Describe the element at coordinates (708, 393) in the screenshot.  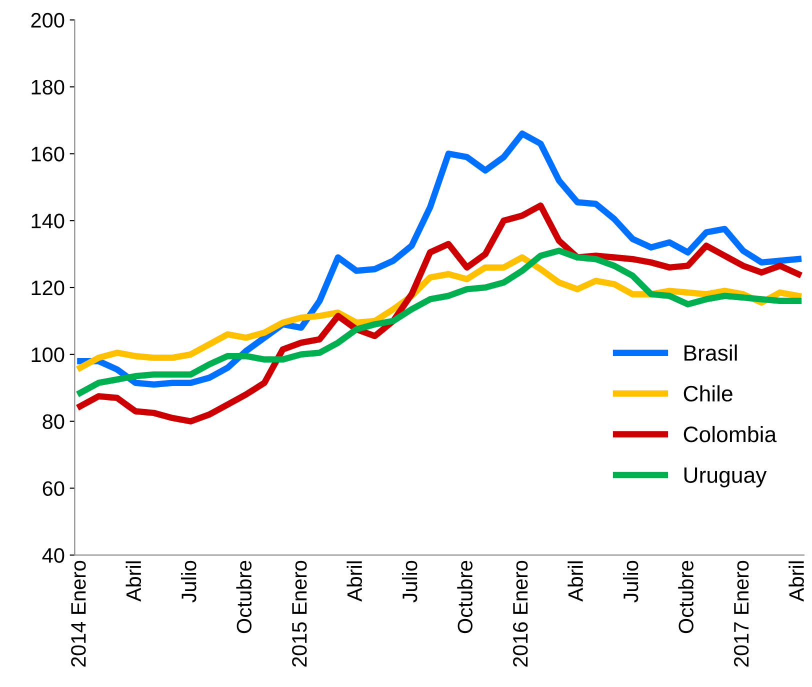
I see `legend-label: Chile` at that location.